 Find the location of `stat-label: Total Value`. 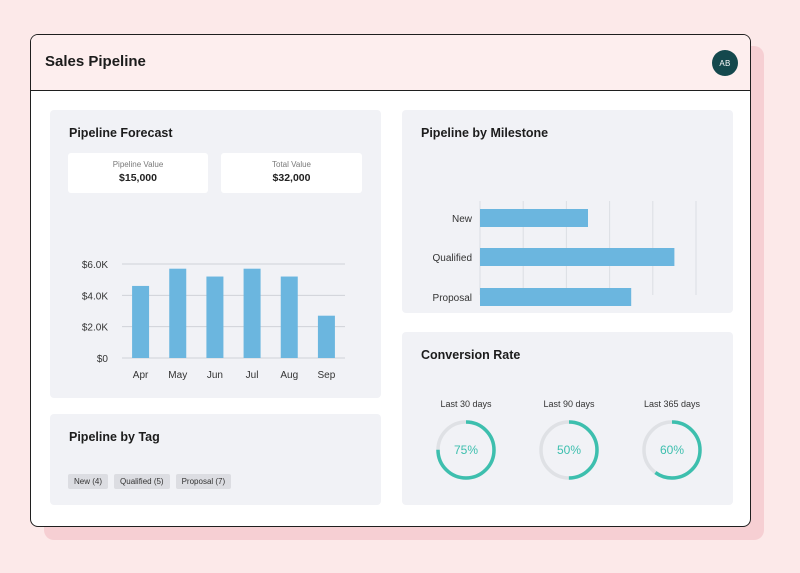

stat-label: Total Value is located at coordinates (291, 164).